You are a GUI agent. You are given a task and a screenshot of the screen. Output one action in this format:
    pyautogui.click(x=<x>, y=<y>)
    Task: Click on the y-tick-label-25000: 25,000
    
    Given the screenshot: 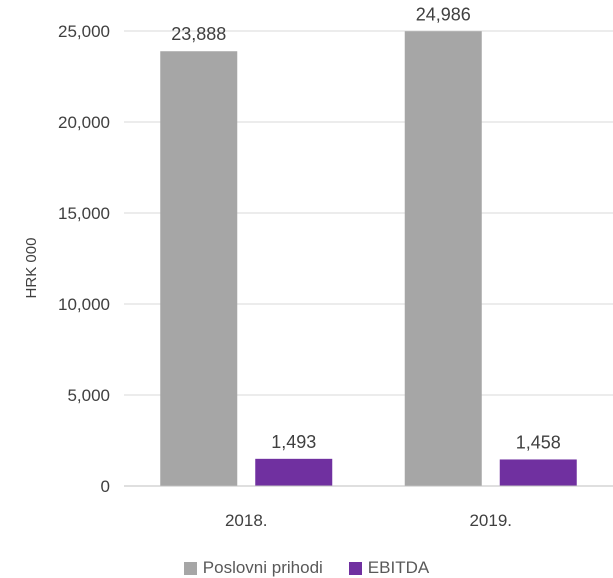 What is the action you would take?
    pyautogui.click(x=84, y=31)
    